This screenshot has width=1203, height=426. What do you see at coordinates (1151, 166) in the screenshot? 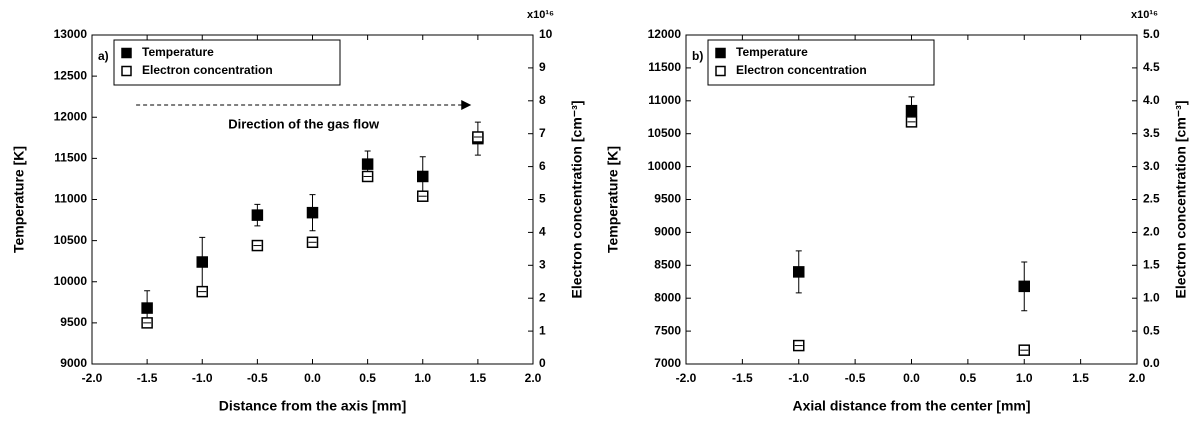
I see `y2-tick-label: 3.0` at bounding box center [1151, 166].